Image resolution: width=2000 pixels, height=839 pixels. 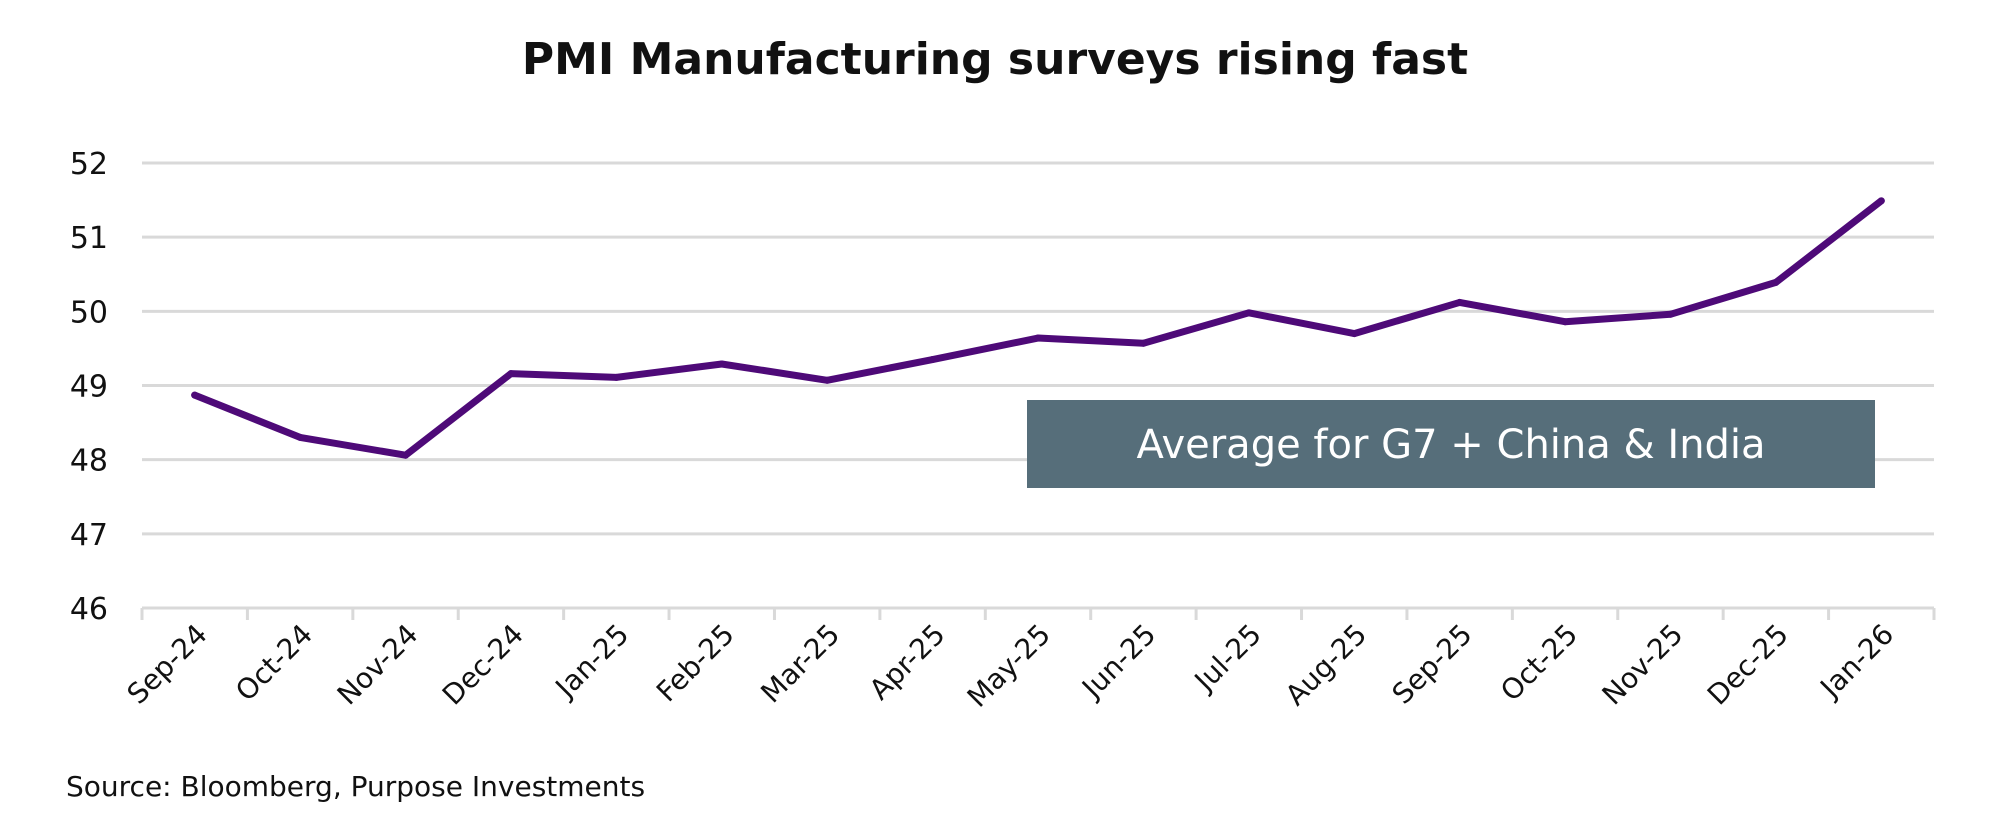 I want to click on x-tick-label: Aug-25, so click(x=1326, y=665).